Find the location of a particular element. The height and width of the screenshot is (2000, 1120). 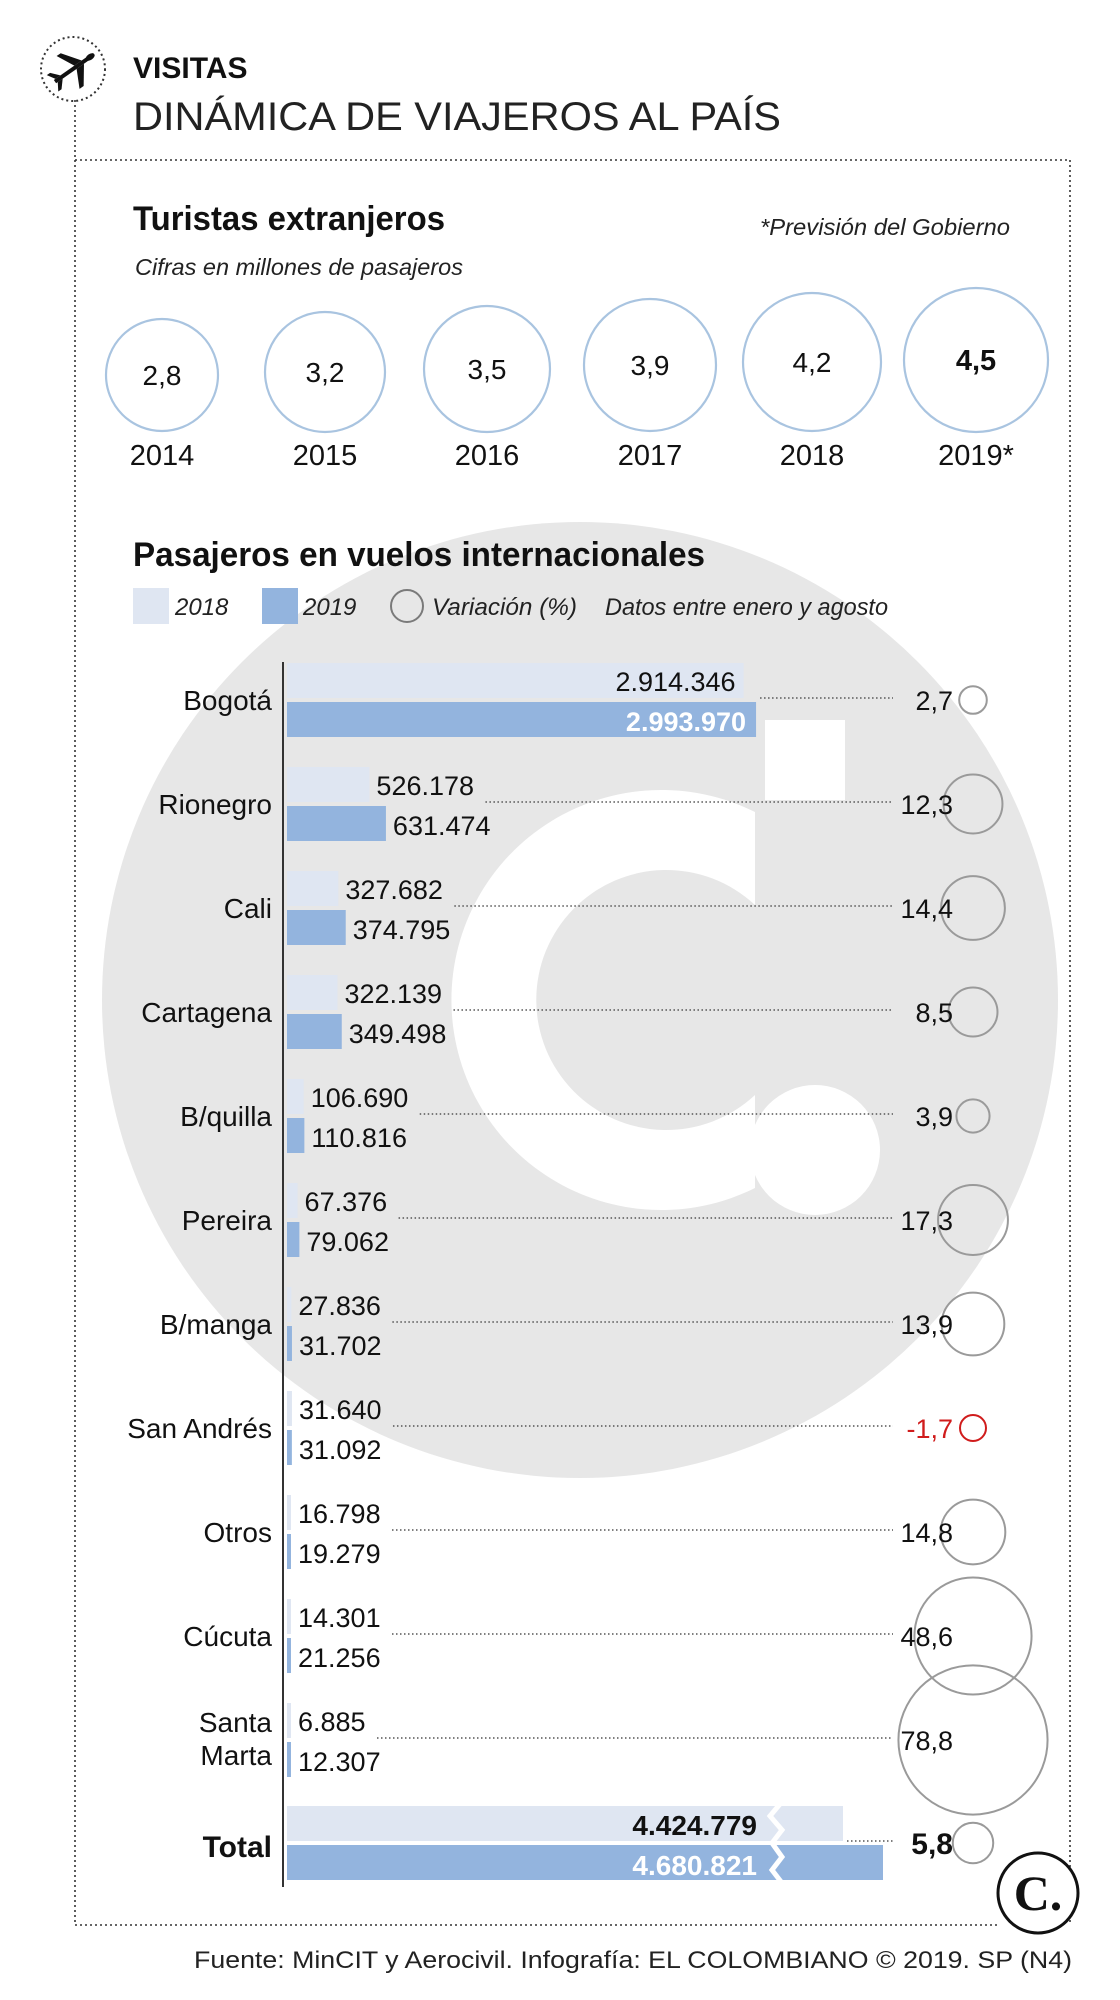

category-label: Otros is located at coordinates (238, 1532).